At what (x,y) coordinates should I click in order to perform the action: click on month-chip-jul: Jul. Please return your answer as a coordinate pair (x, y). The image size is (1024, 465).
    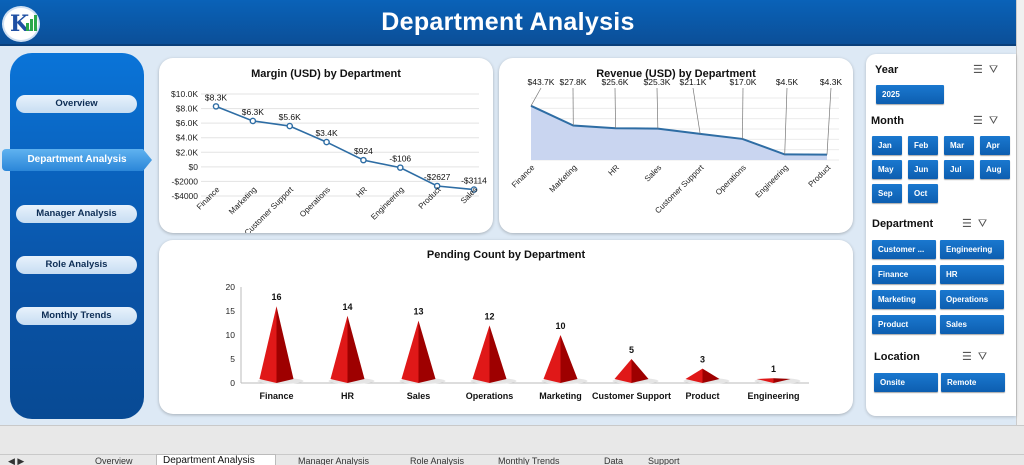
    Looking at the image, I should click on (959, 169).